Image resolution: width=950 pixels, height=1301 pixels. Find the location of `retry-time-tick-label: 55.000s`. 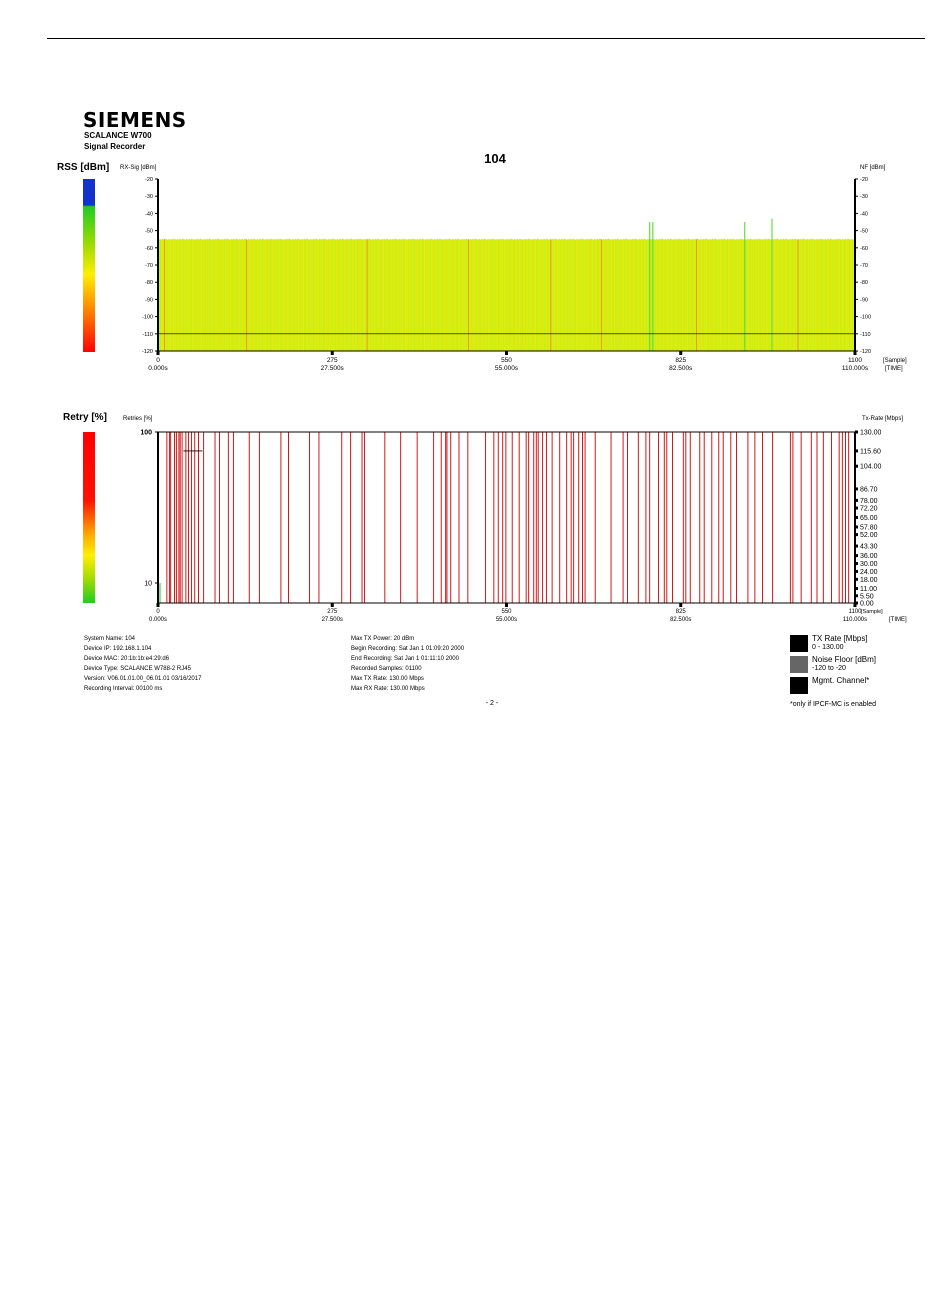

retry-time-tick-label: 55.000s is located at coordinates (506, 620).